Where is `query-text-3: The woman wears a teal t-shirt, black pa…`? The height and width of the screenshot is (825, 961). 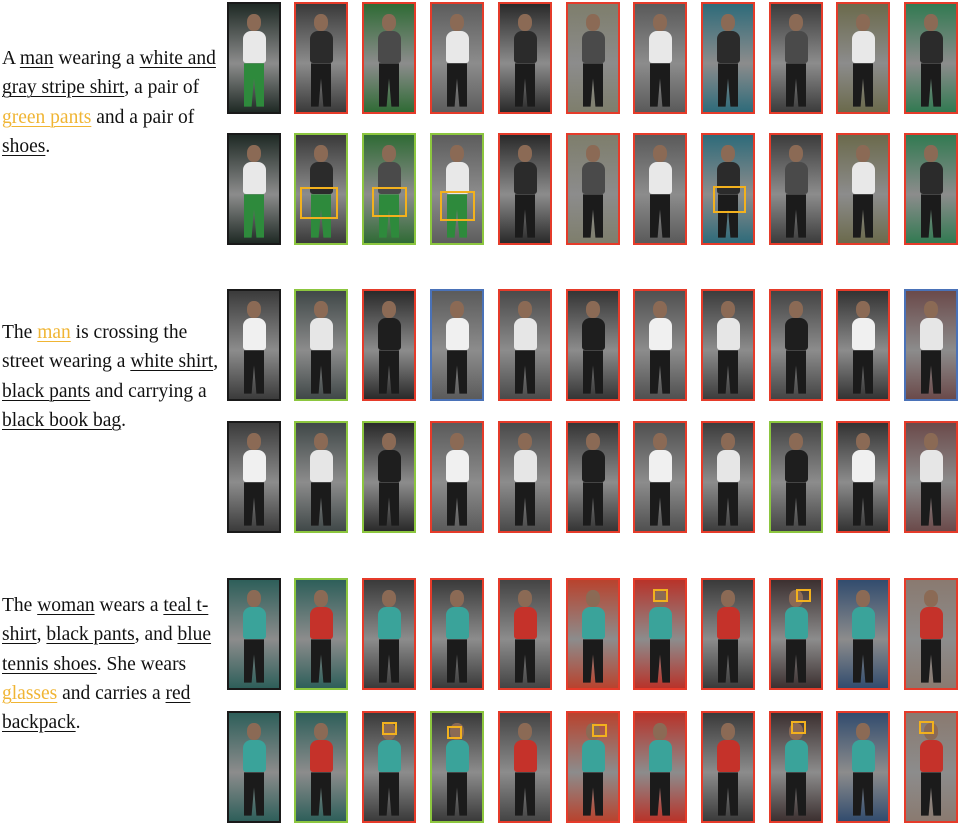
query-text-3: The woman wears a teal t-shirt, black pa… is located at coordinates (111, 664).